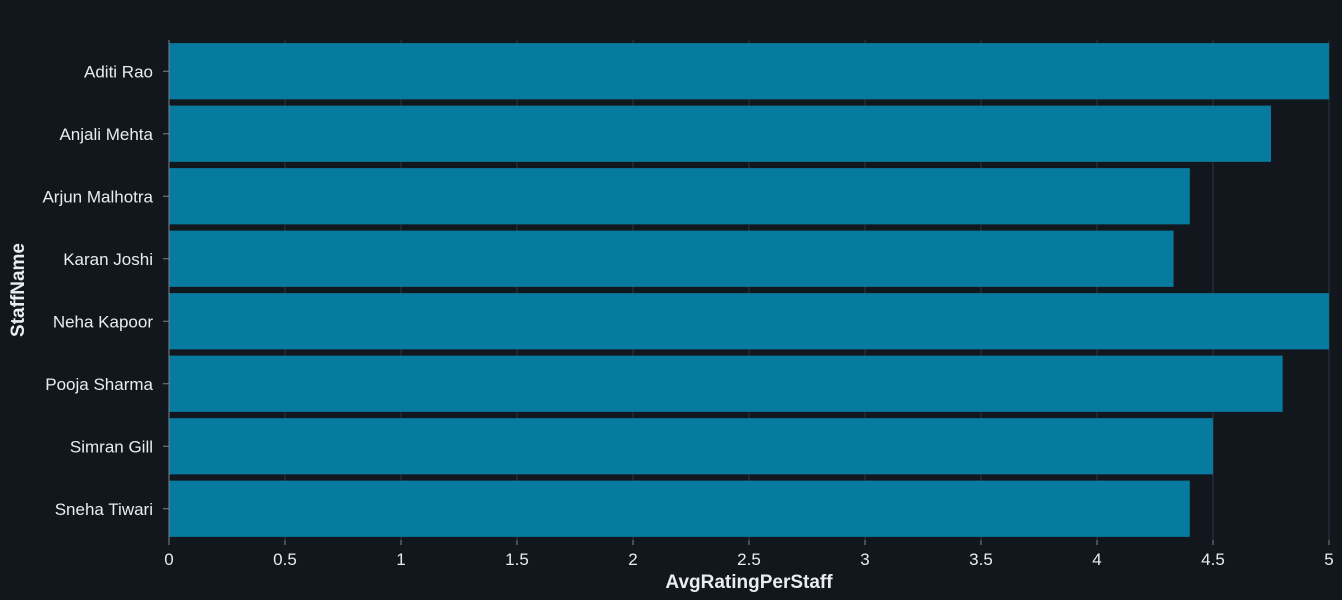 The image size is (1342, 600). What do you see at coordinates (749, 559) in the screenshot?
I see `x-tick-label: 2.5` at bounding box center [749, 559].